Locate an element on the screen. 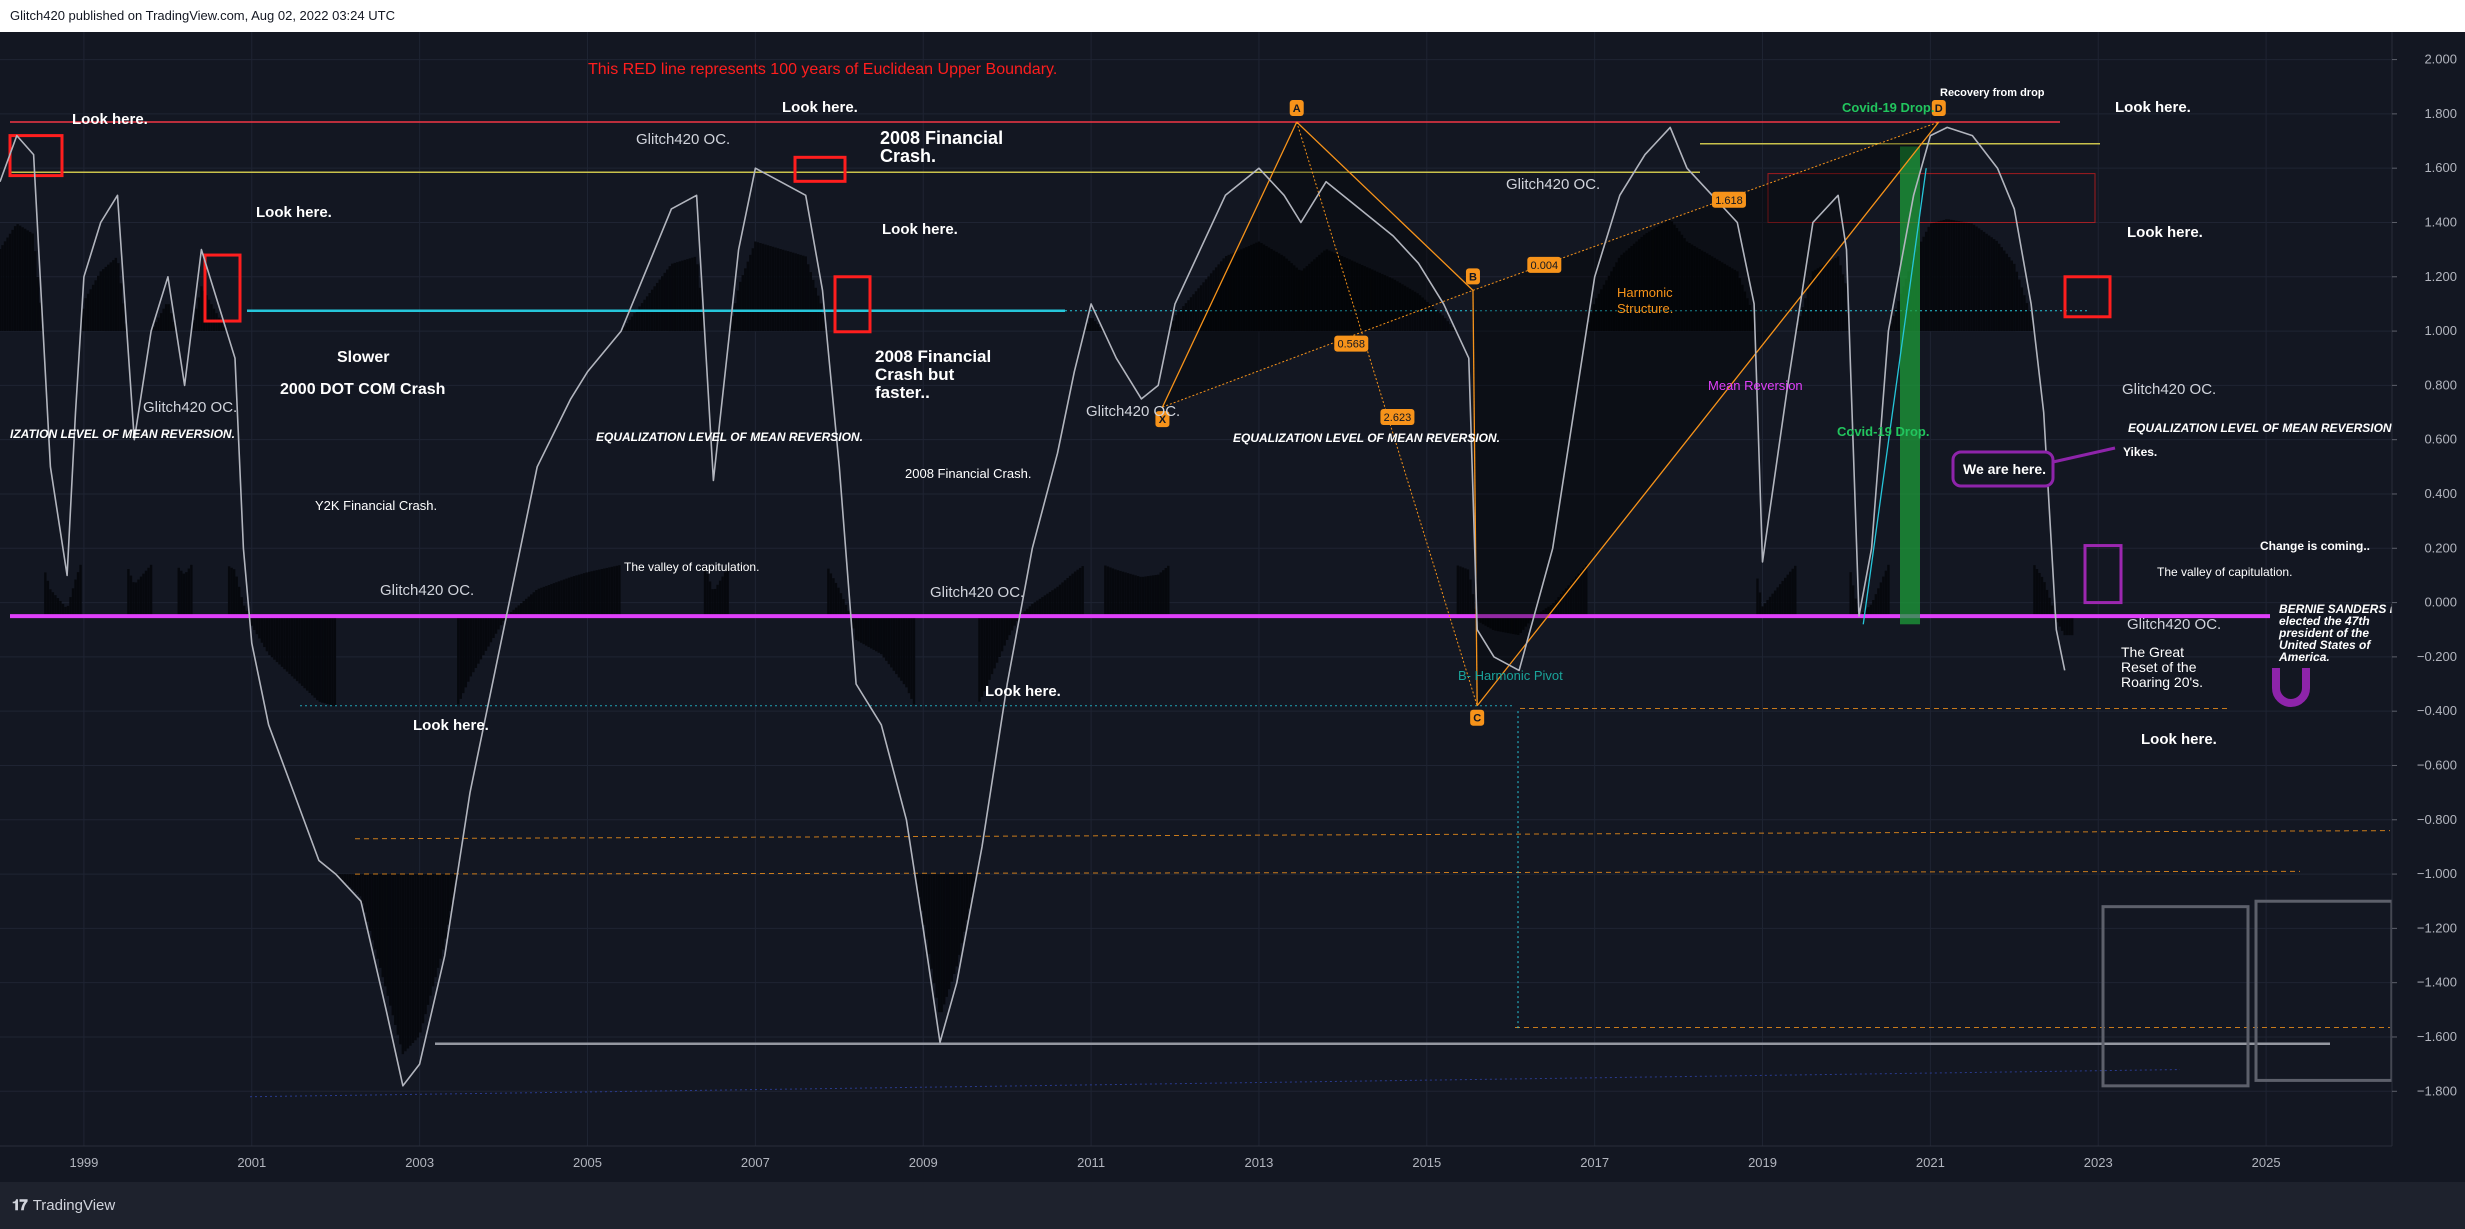  harmonic-ratio: 1.618 is located at coordinates (1728, 199).